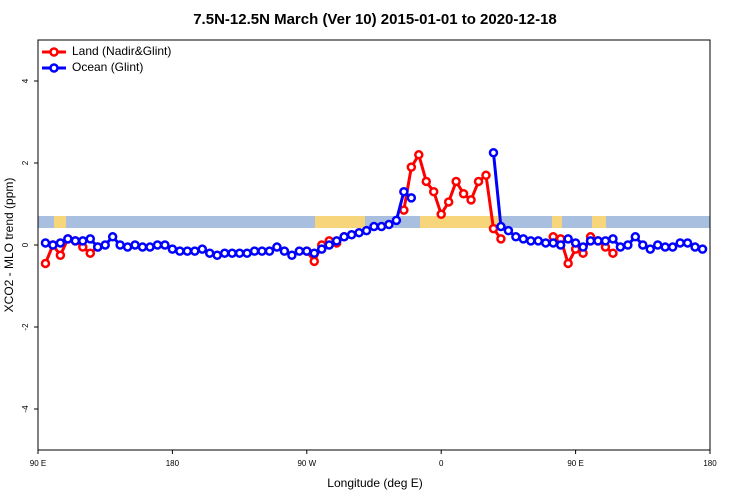 The height and width of the screenshot is (500, 750). Describe the element at coordinates (25, 244) in the screenshot. I see `y-tick-label: 0` at that location.